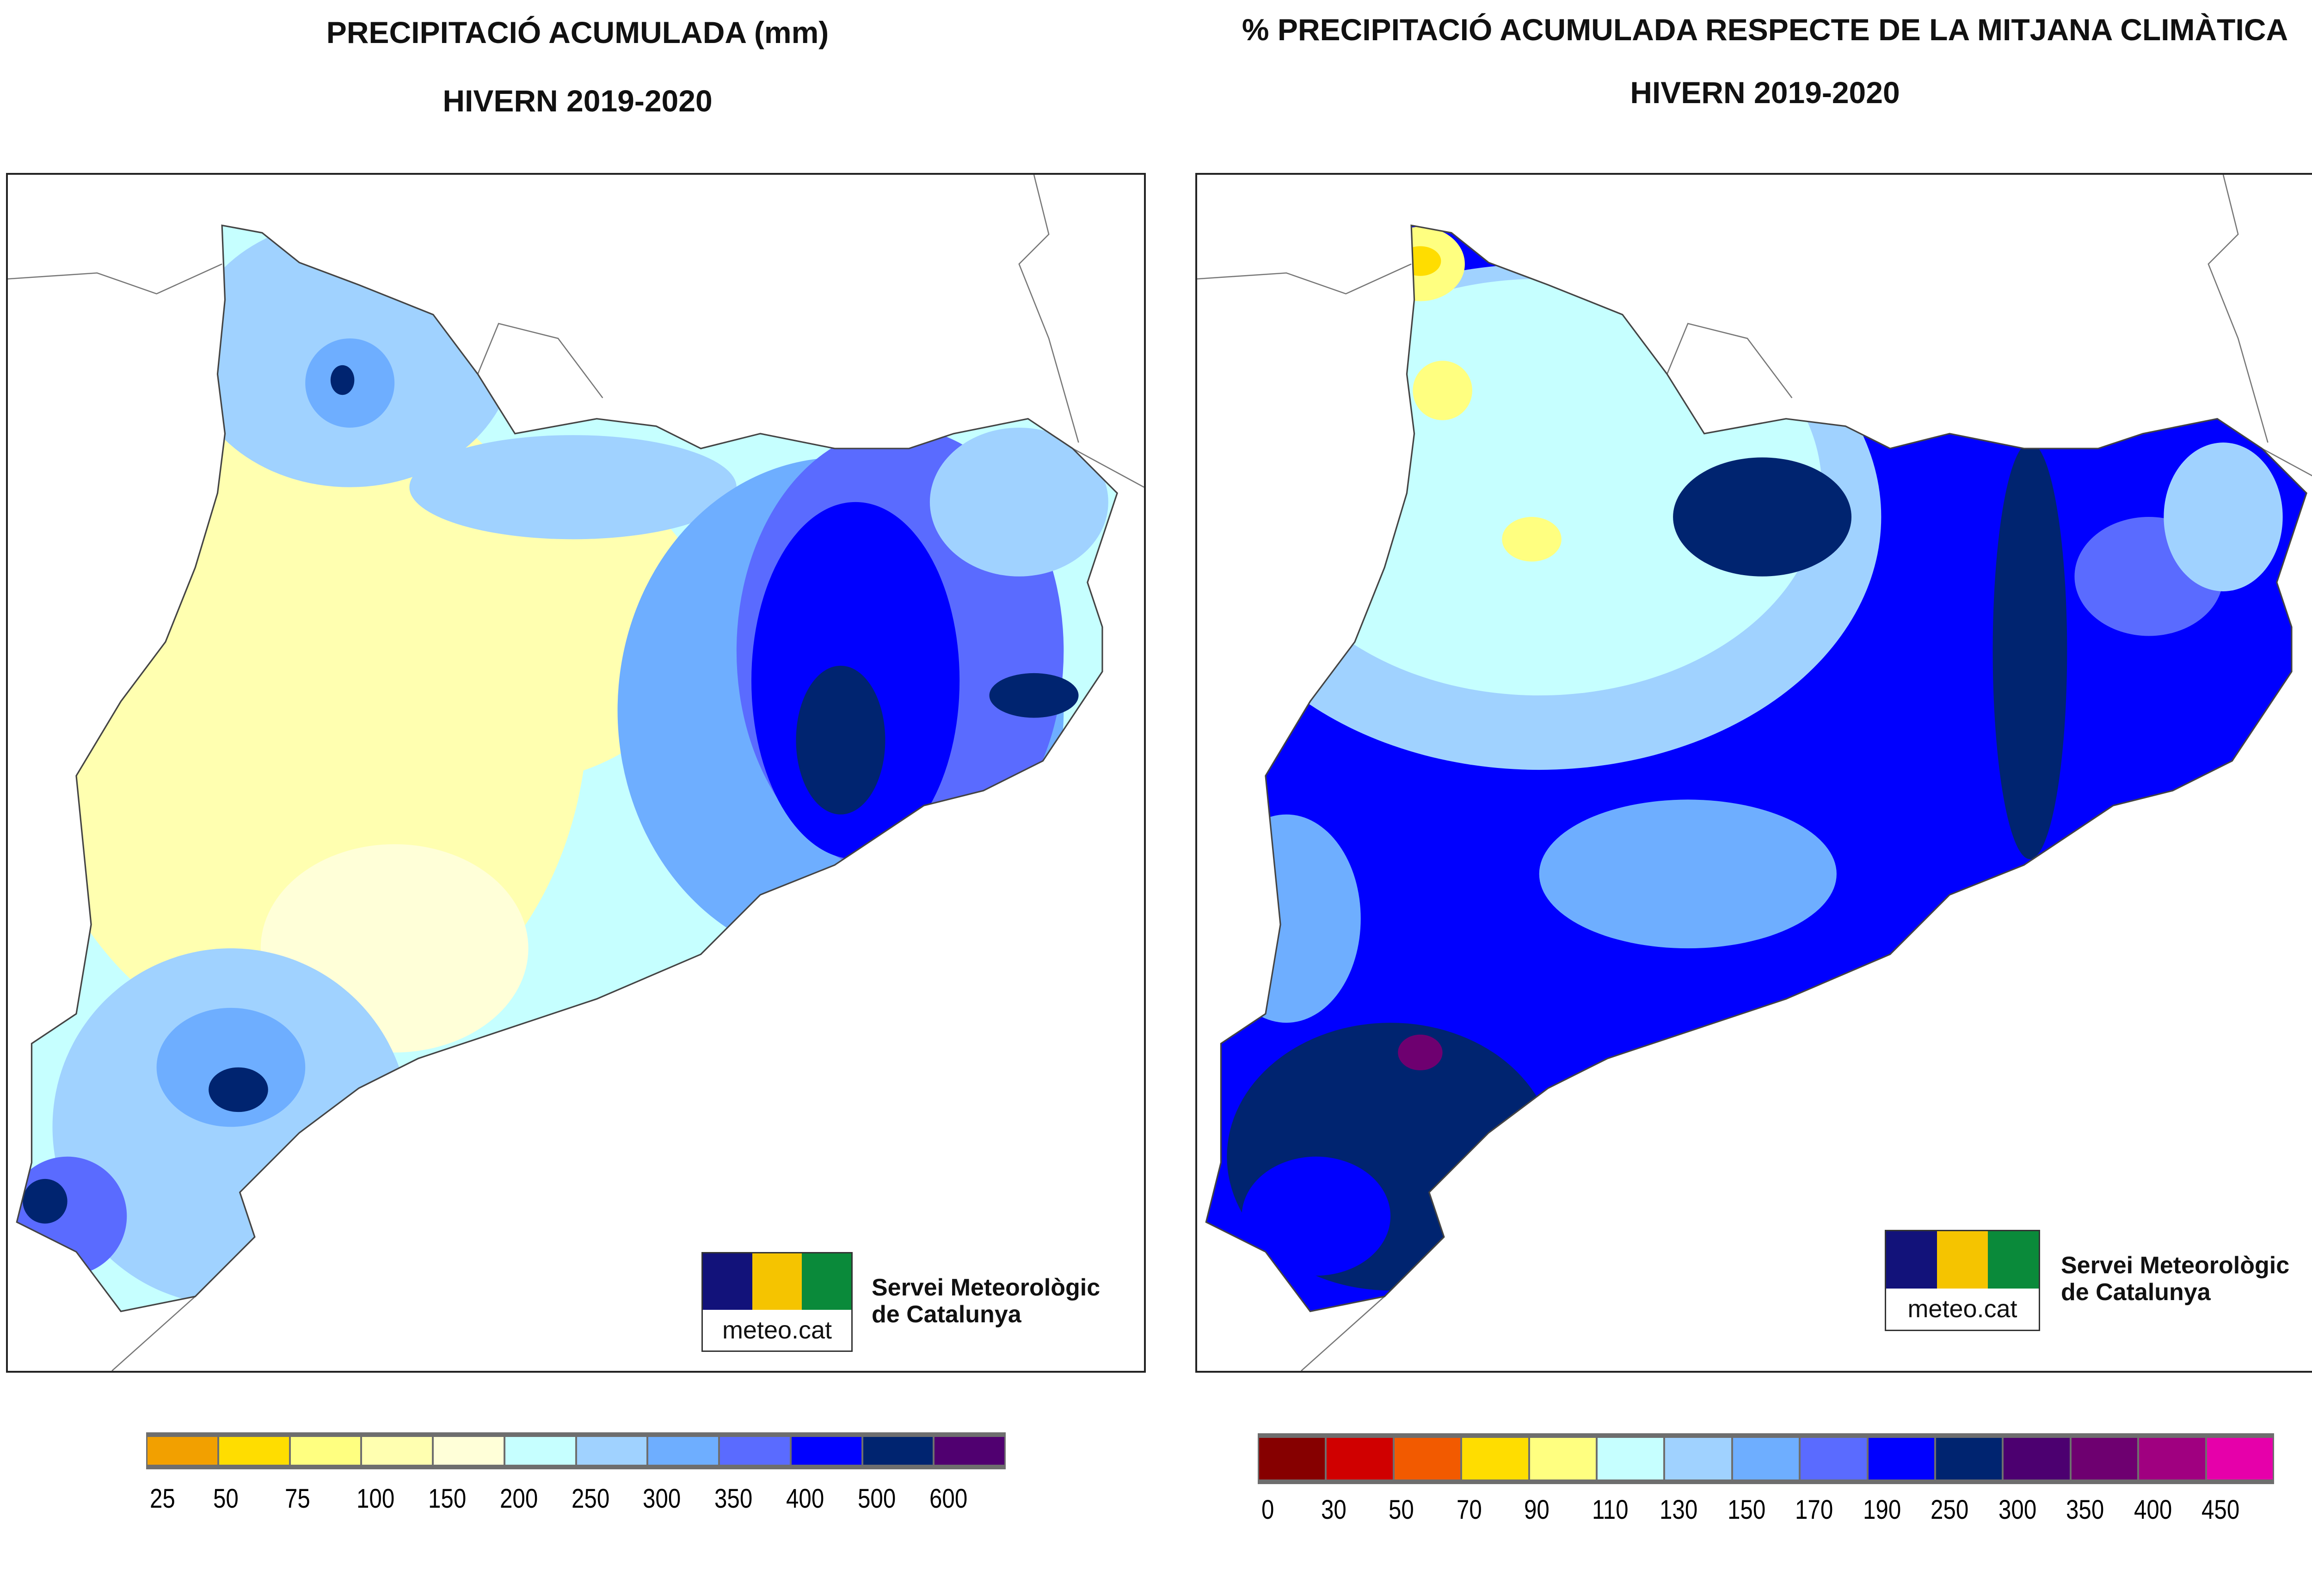  I want to click on legend-label: 90, so click(1537, 1510).